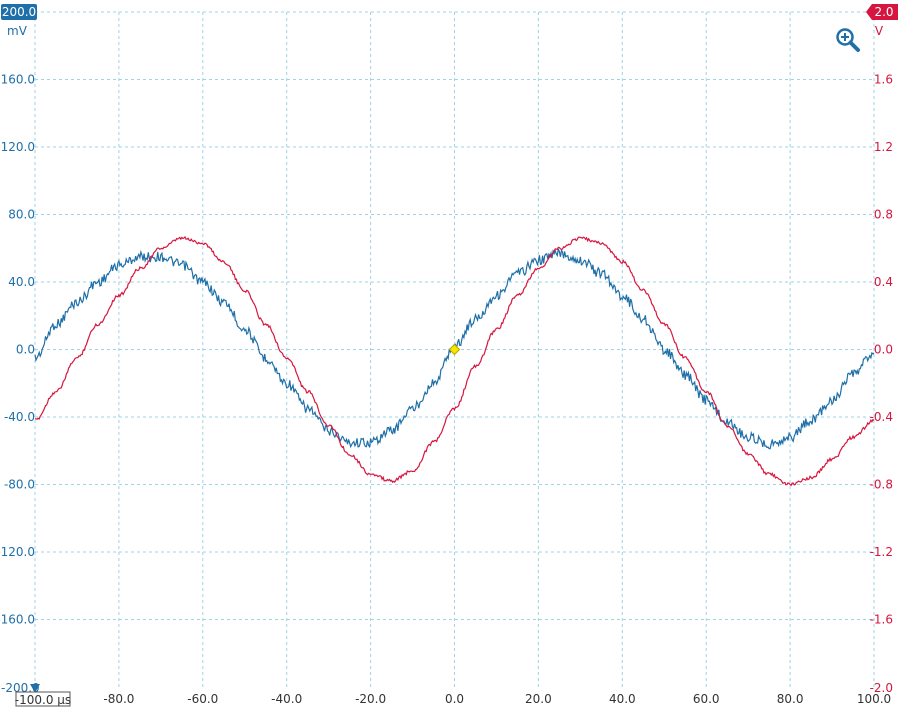 This screenshot has height=707, width=906. I want to click on left-range-badge-text: 200.0, so click(19, 12).